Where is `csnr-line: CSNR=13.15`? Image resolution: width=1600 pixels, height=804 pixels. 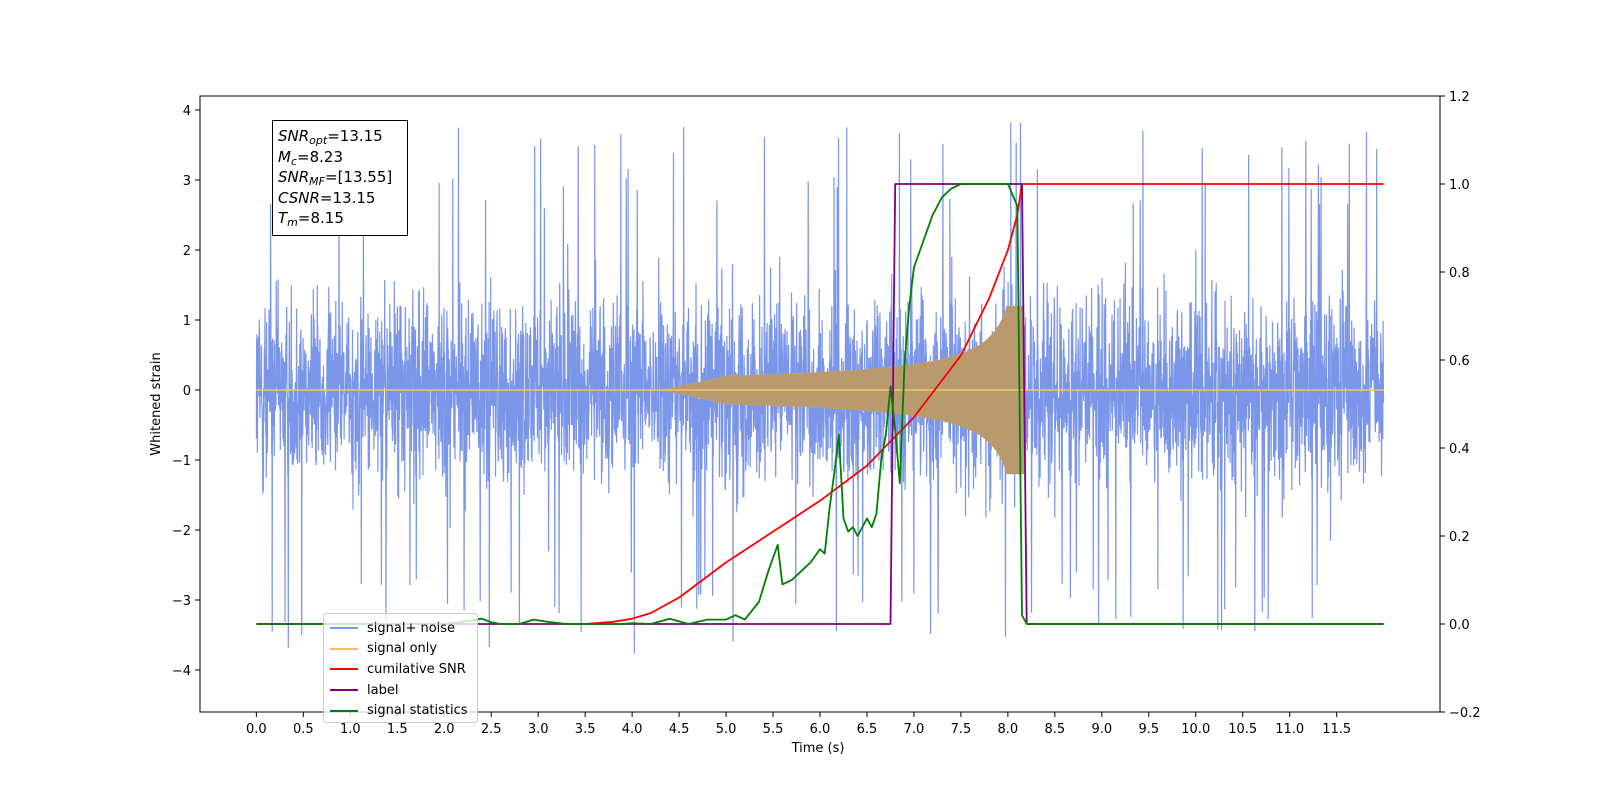
csnr-line: CSNR=13.15 is located at coordinates (327, 197).